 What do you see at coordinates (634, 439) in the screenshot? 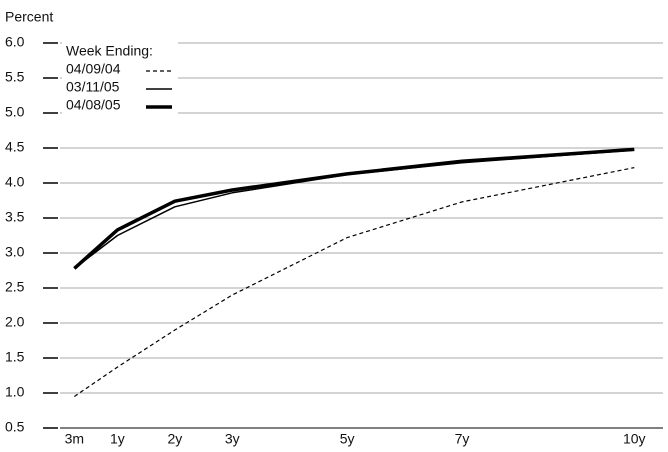
I see `x-tick-label: 10y` at bounding box center [634, 439].